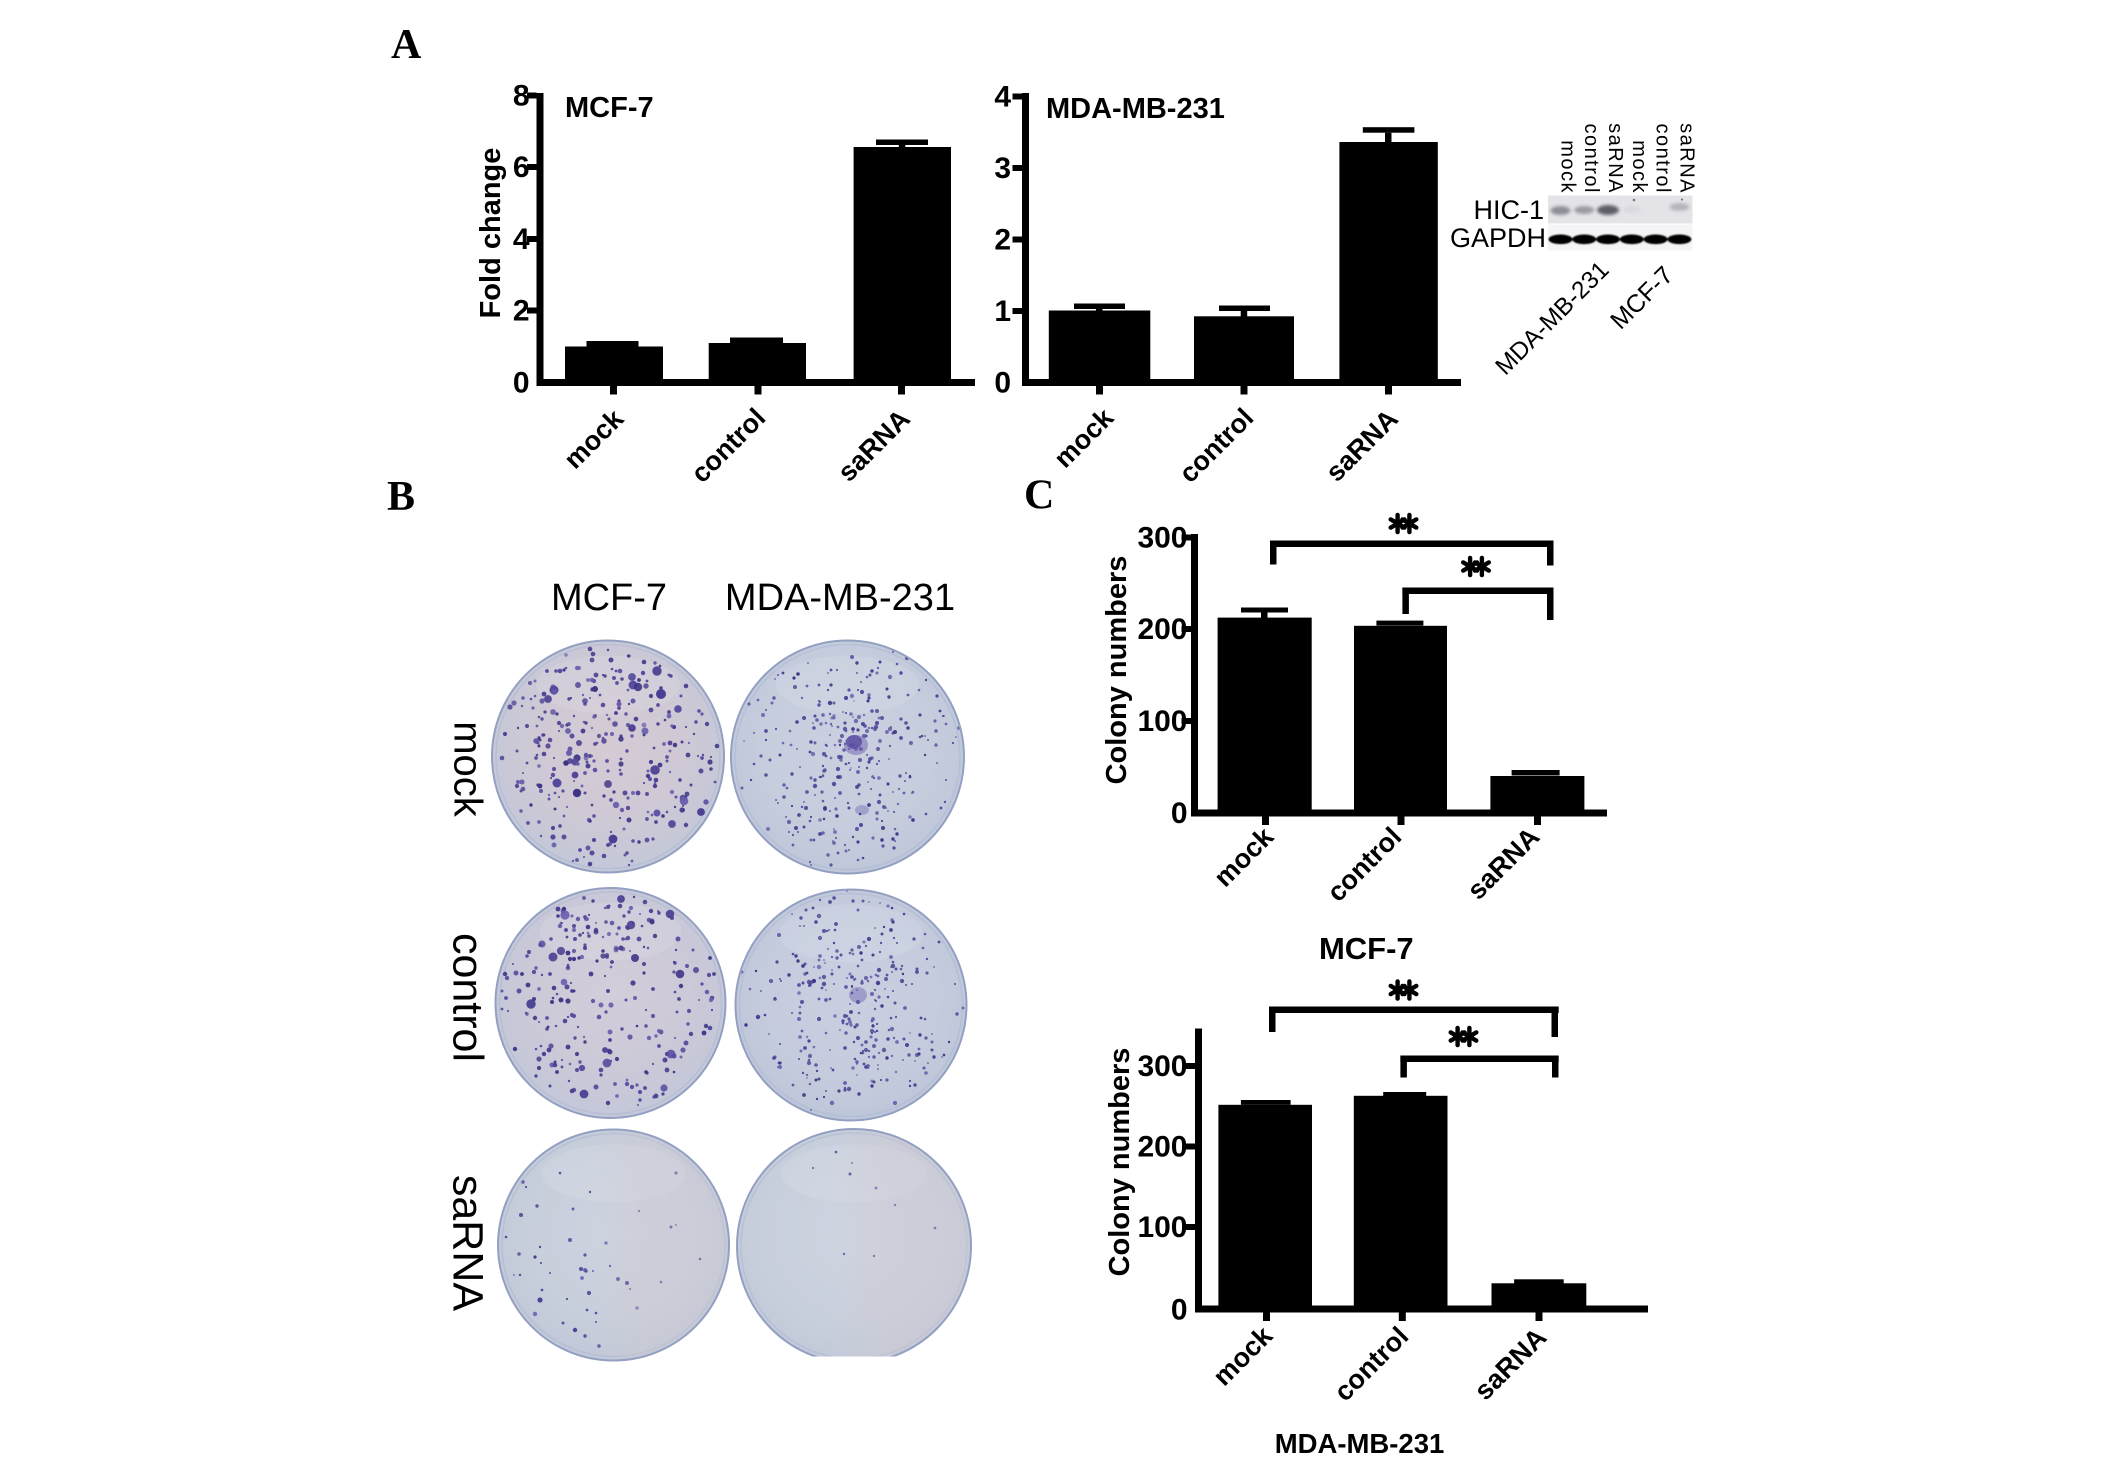 The width and height of the screenshot is (2126, 1478). Describe the element at coordinates (491, 233) in the screenshot. I see `svg-text: Fold change` at that location.